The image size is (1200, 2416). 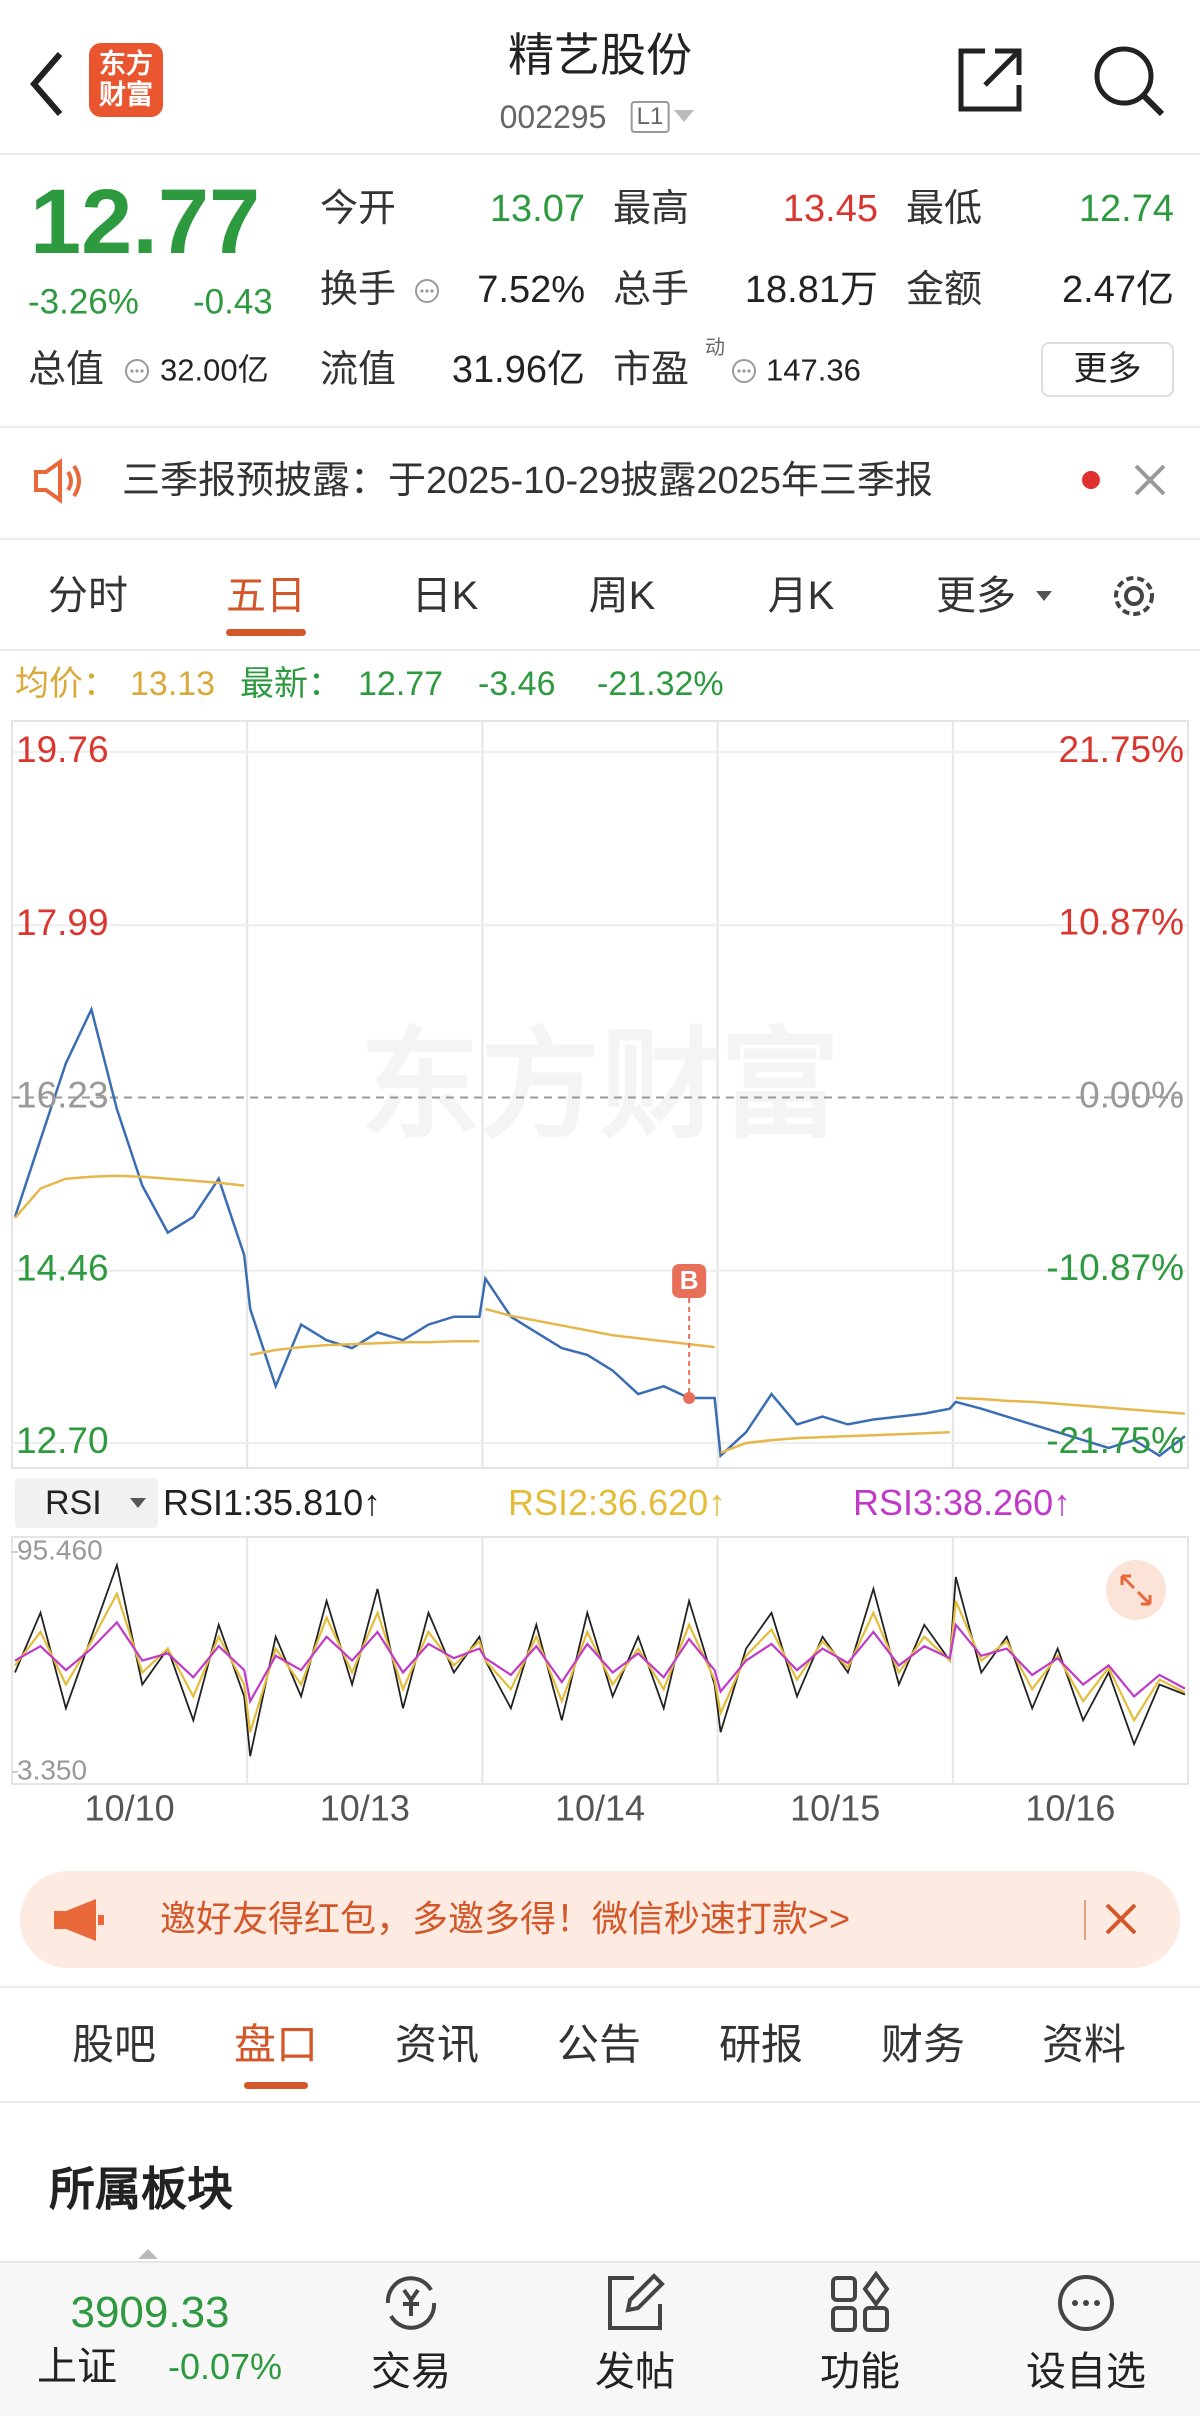 I want to click on bottom-bar, so click(x=600, y=2338).